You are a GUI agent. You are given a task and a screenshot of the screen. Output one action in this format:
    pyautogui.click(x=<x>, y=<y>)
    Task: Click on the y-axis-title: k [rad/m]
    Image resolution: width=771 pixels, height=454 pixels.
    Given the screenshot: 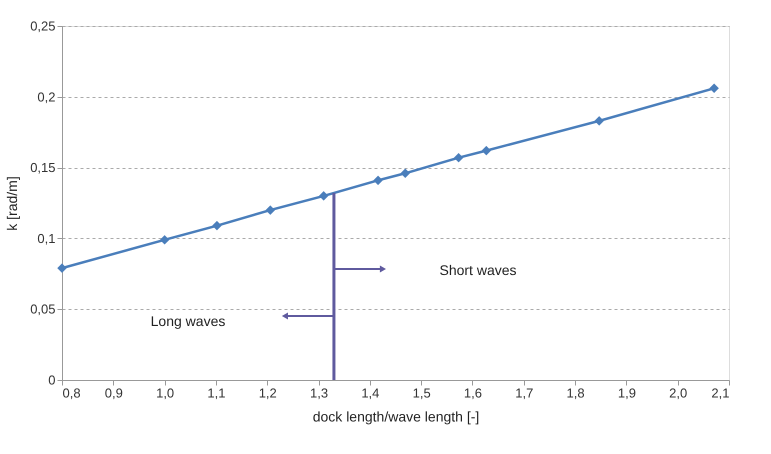 What is the action you would take?
    pyautogui.click(x=12, y=203)
    